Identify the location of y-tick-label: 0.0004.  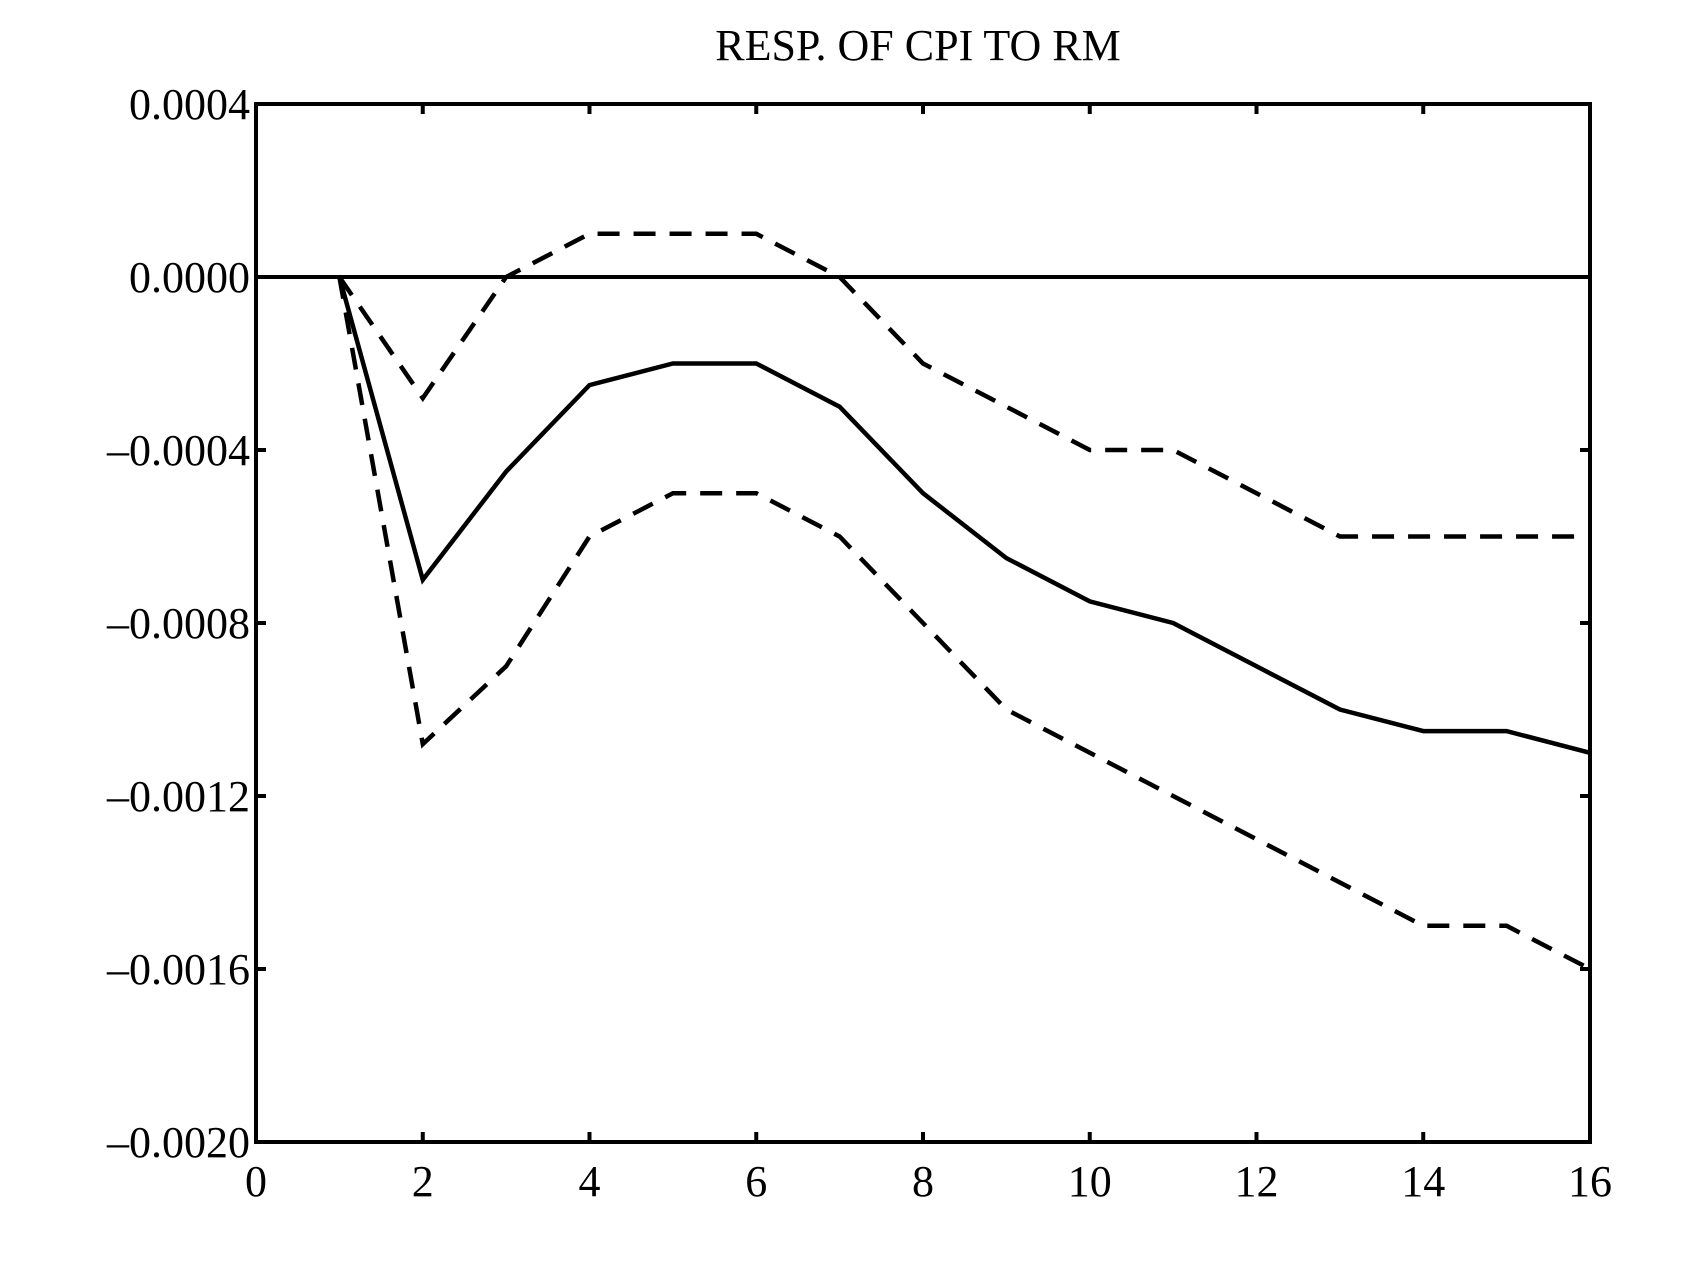
(189, 104).